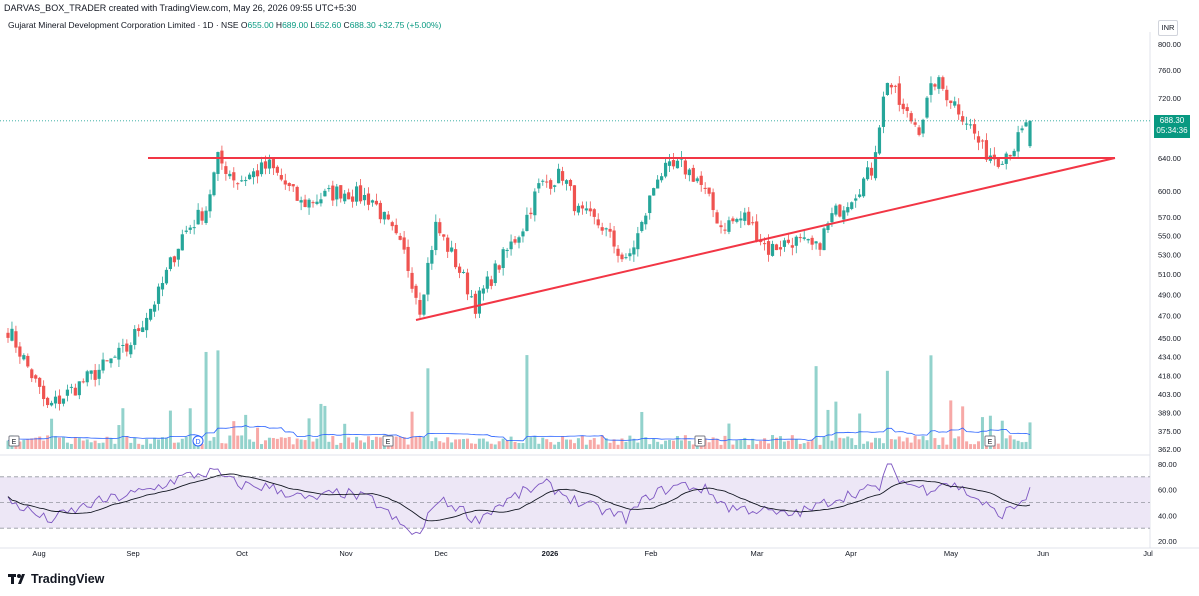 This screenshot has width=1199, height=596. Describe the element at coordinates (388, 442) in the screenshot. I see `earnings-marker-label: E` at that location.